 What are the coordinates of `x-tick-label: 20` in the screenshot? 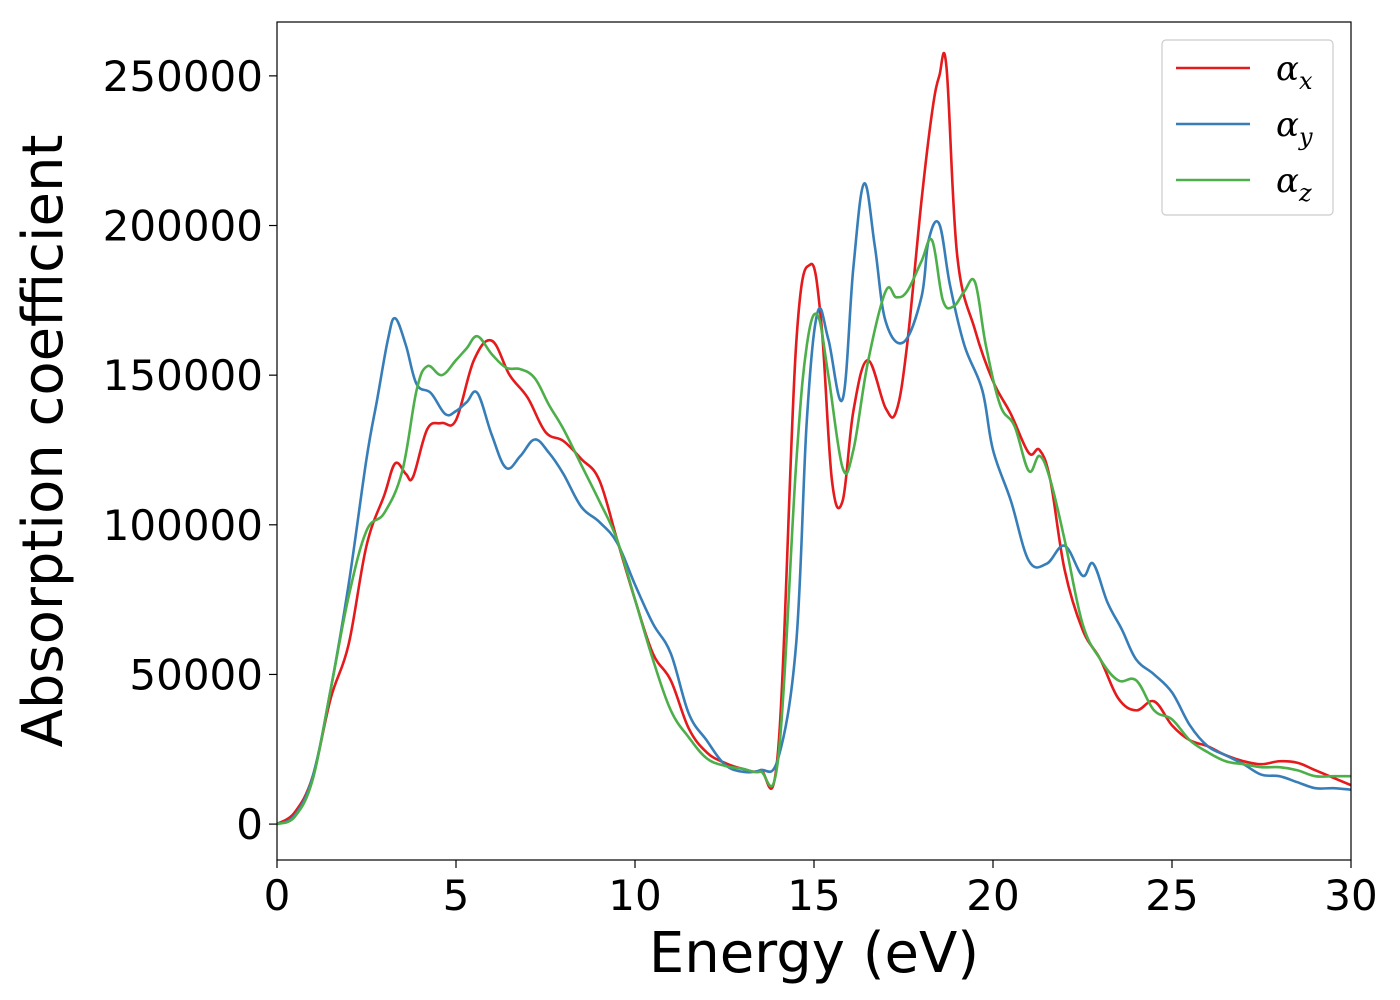 It's located at (992, 895).